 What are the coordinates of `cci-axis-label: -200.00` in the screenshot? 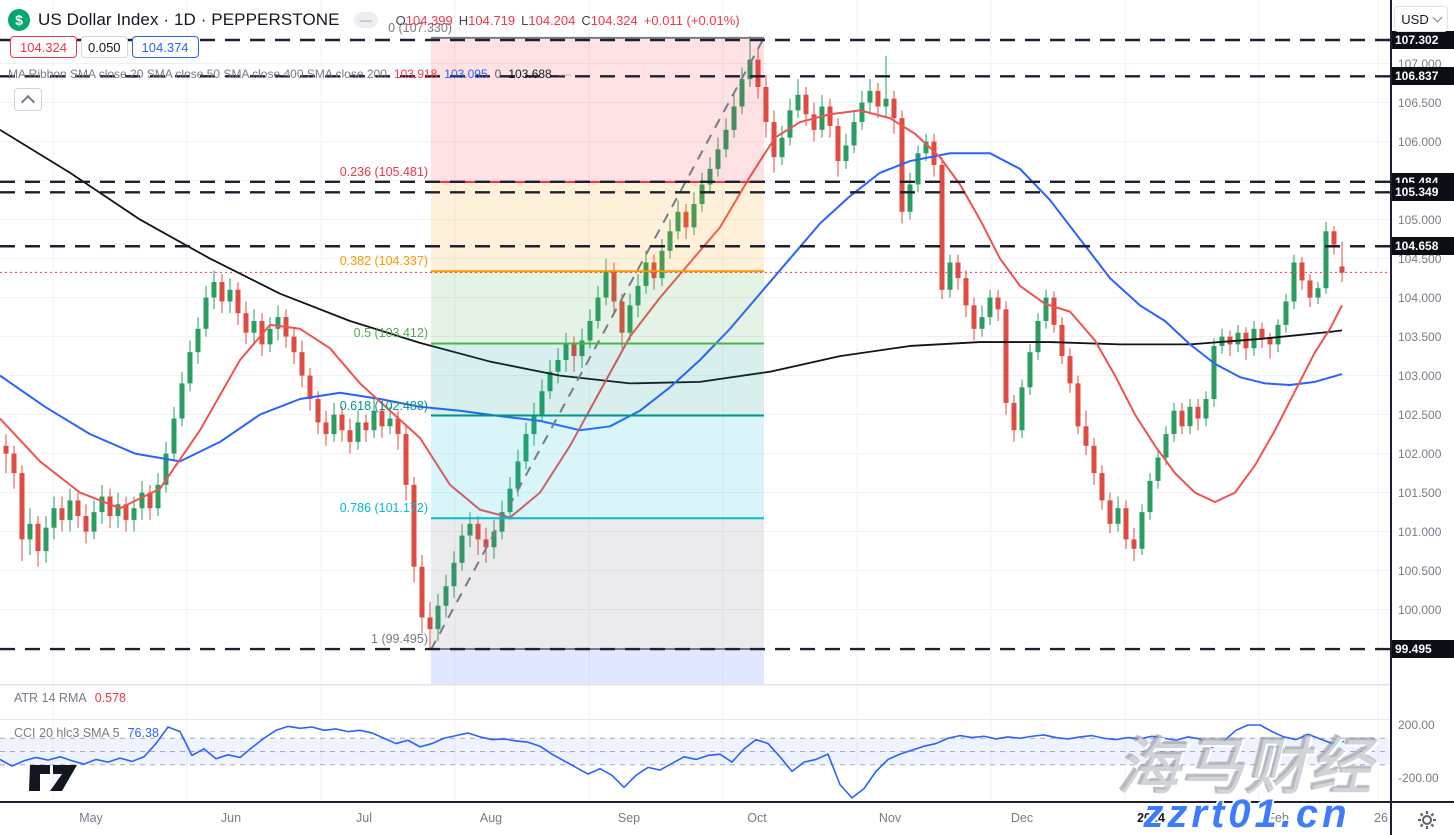 It's located at (1418, 778).